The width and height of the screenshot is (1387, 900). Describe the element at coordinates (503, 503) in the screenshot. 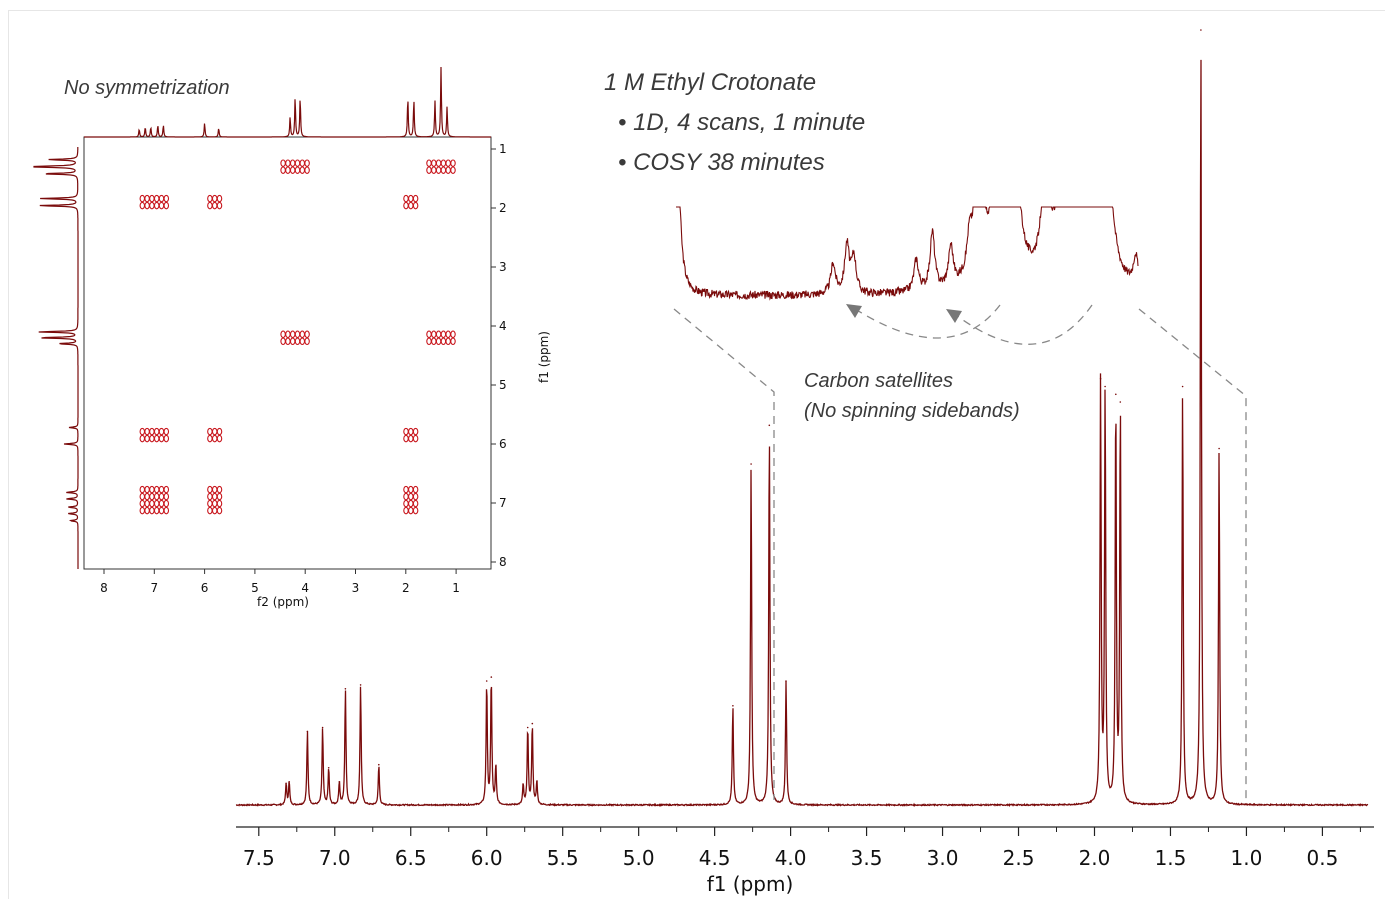

I see `cosy-y-tick-label: 7` at that location.